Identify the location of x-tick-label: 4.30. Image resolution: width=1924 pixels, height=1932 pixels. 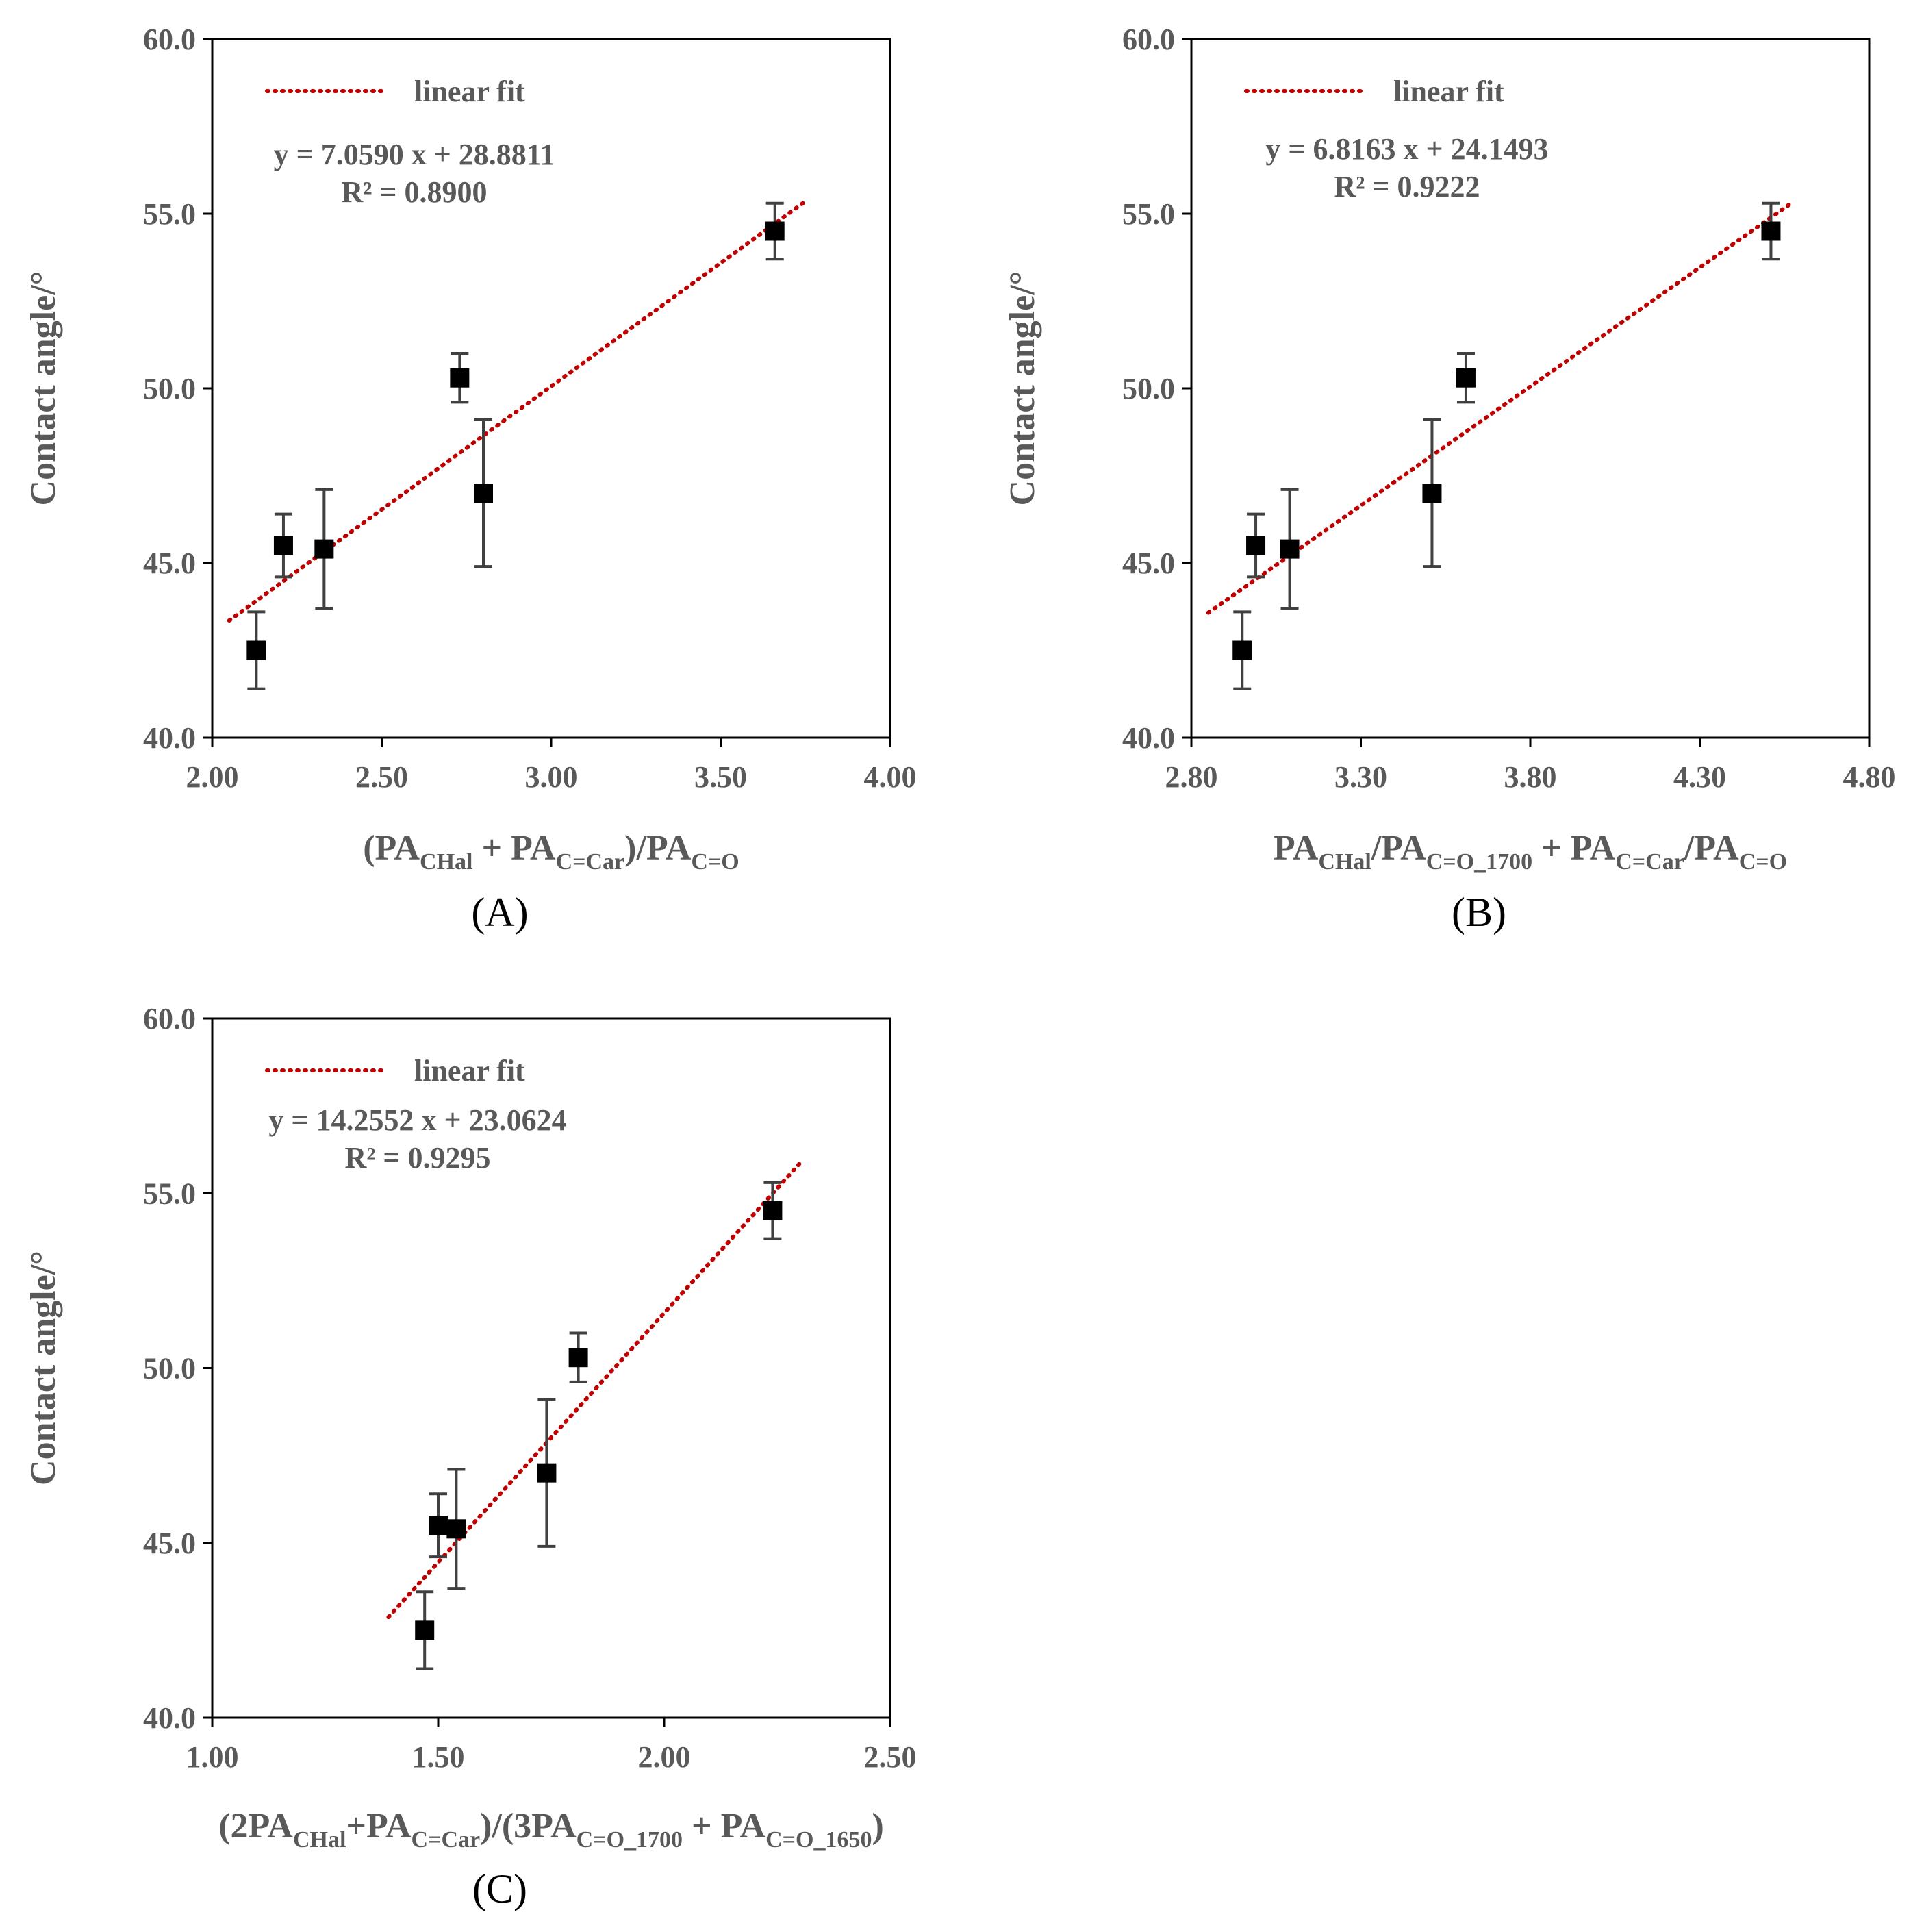
(1699, 777).